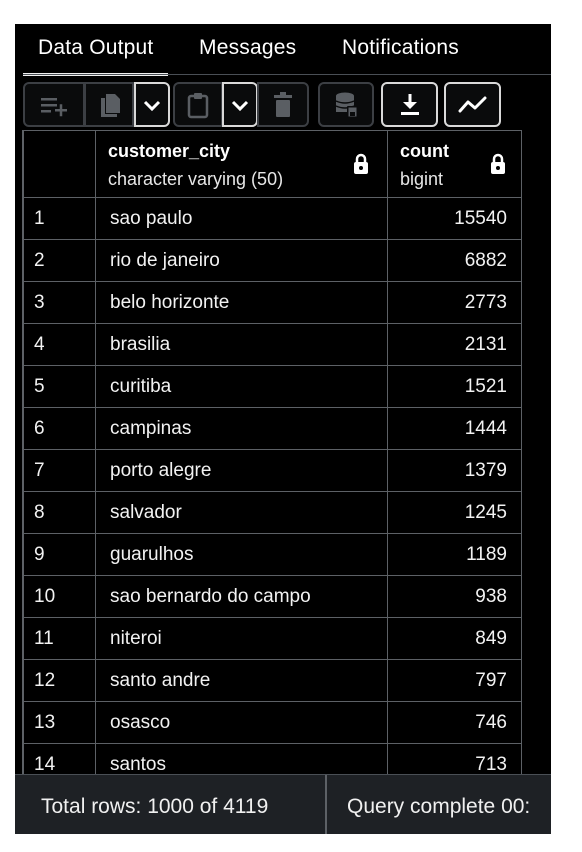 The width and height of the screenshot is (582, 852). Describe the element at coordinates (439, 806) in the screenshot. I see `query-status-text: Query complete 00:` at that location.